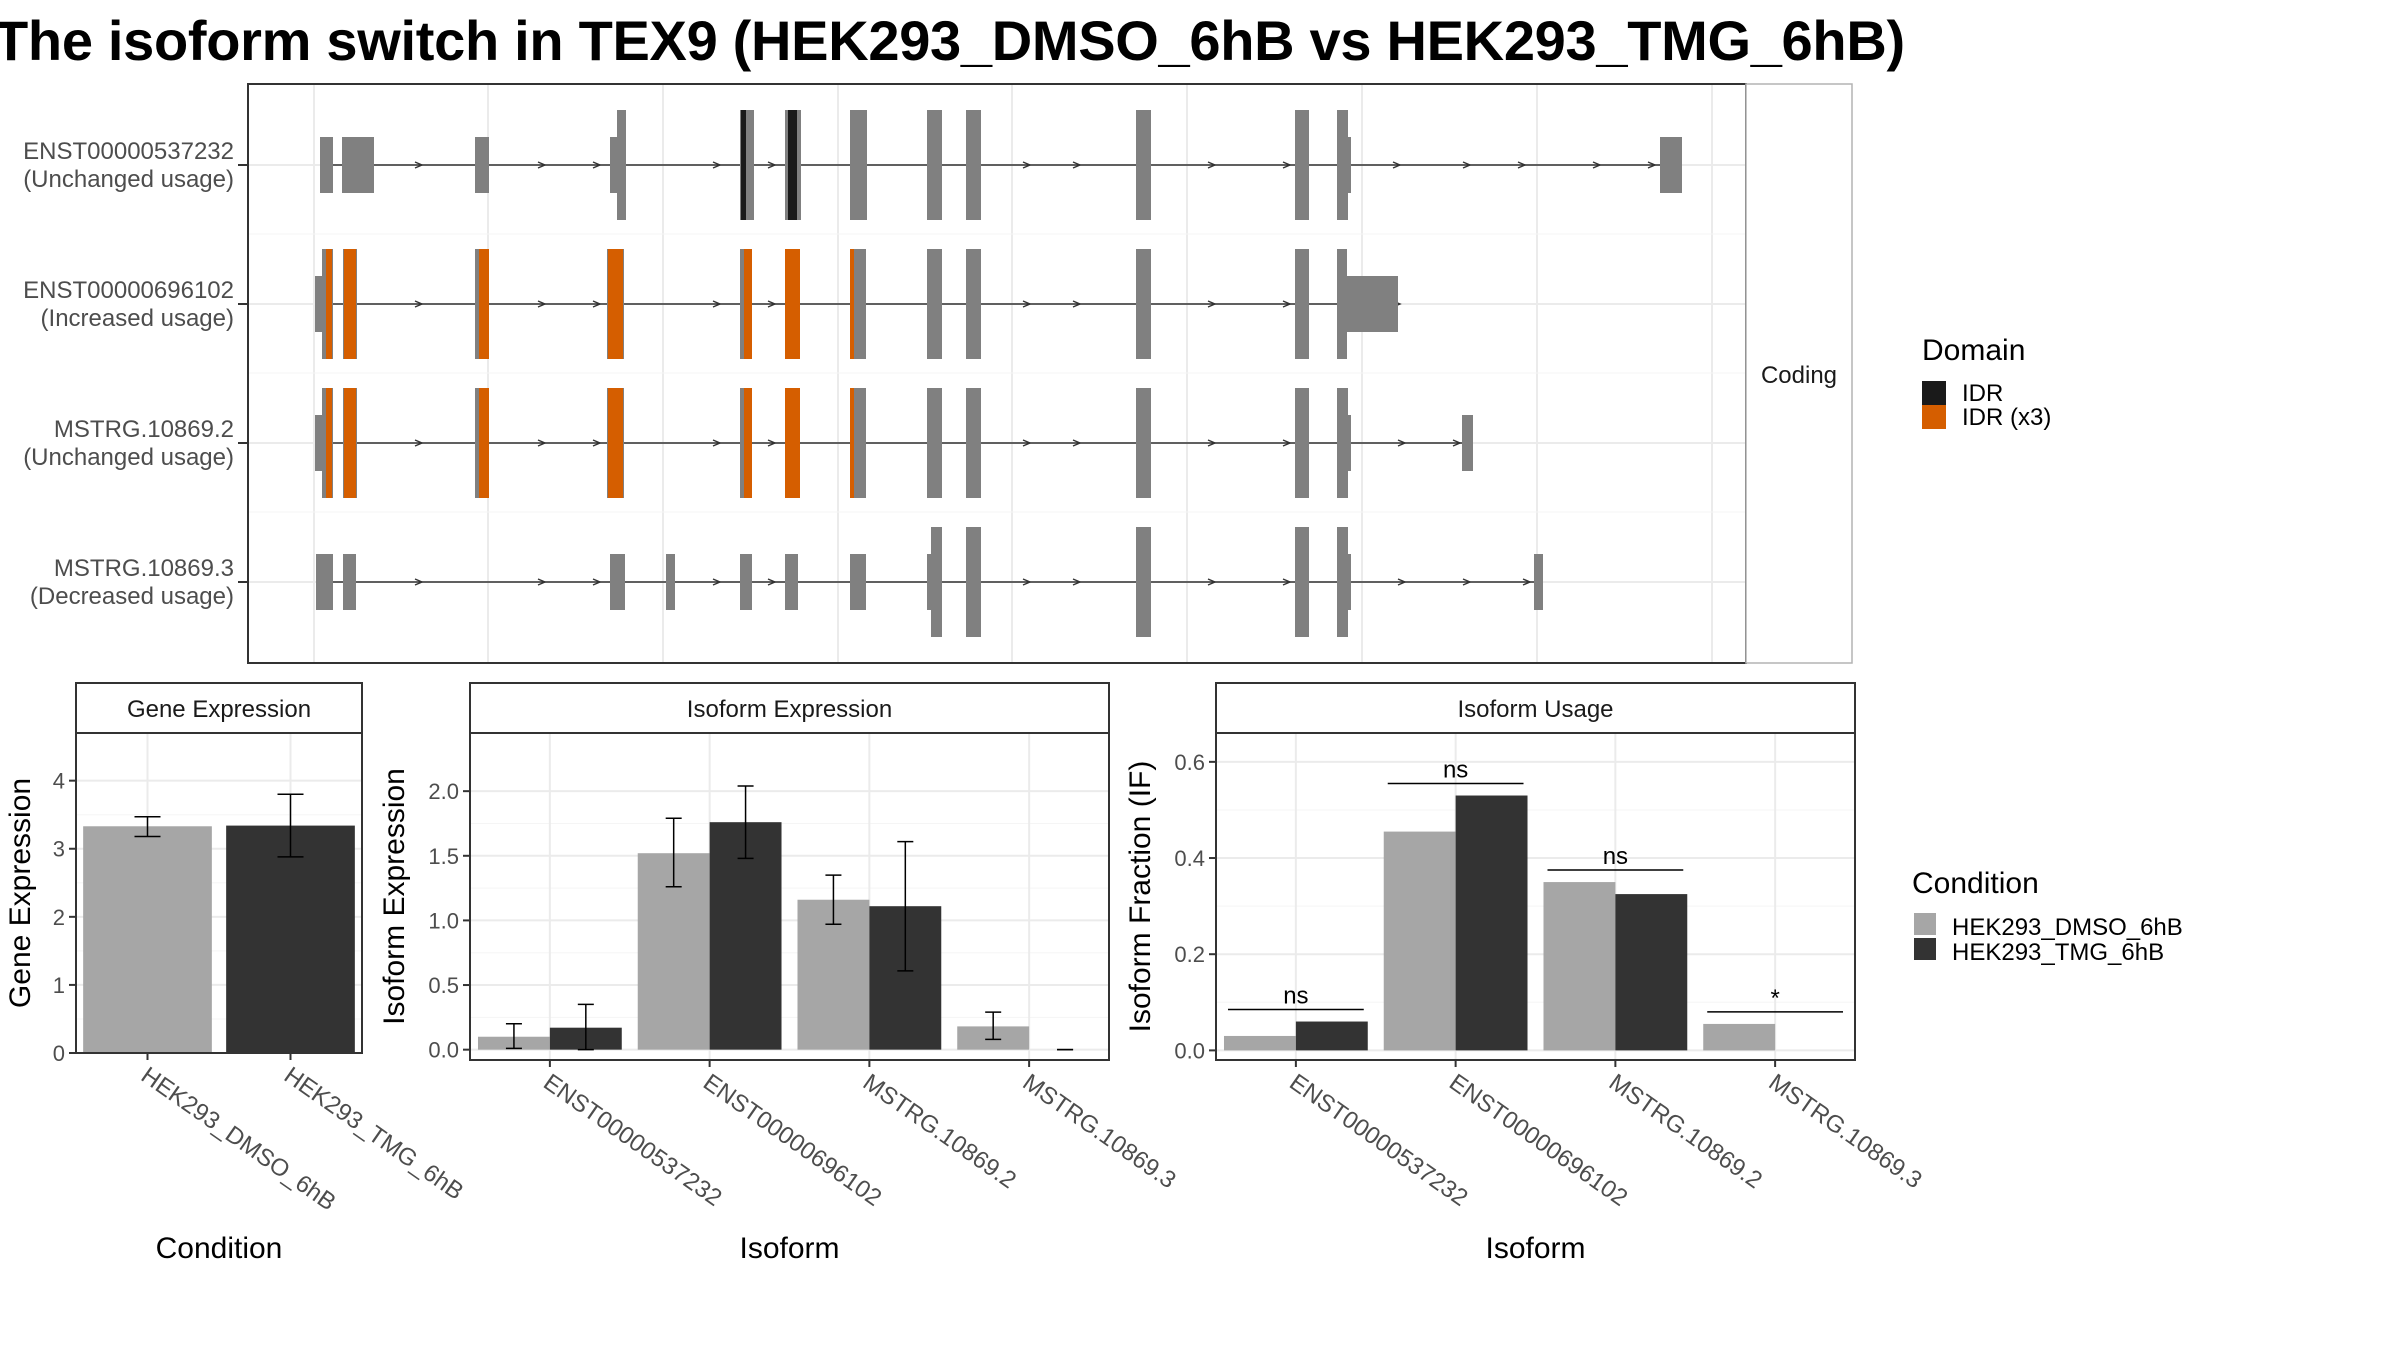  I want to click on condition-legend-label: HEK293_DMSO_6hB, so click(2067, 927).